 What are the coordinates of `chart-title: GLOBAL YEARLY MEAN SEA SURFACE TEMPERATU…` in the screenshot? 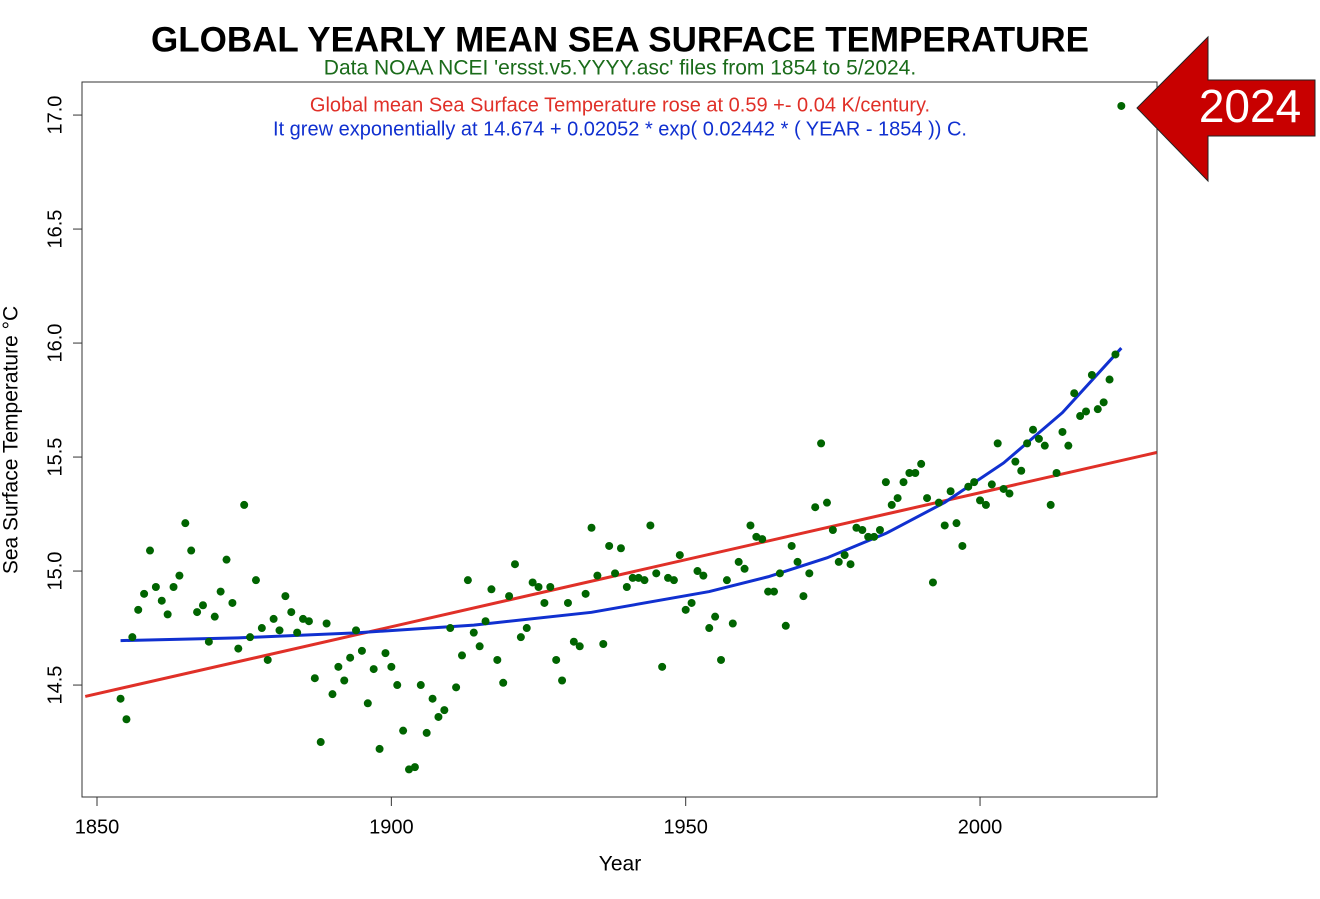 It's located at (620, 39).